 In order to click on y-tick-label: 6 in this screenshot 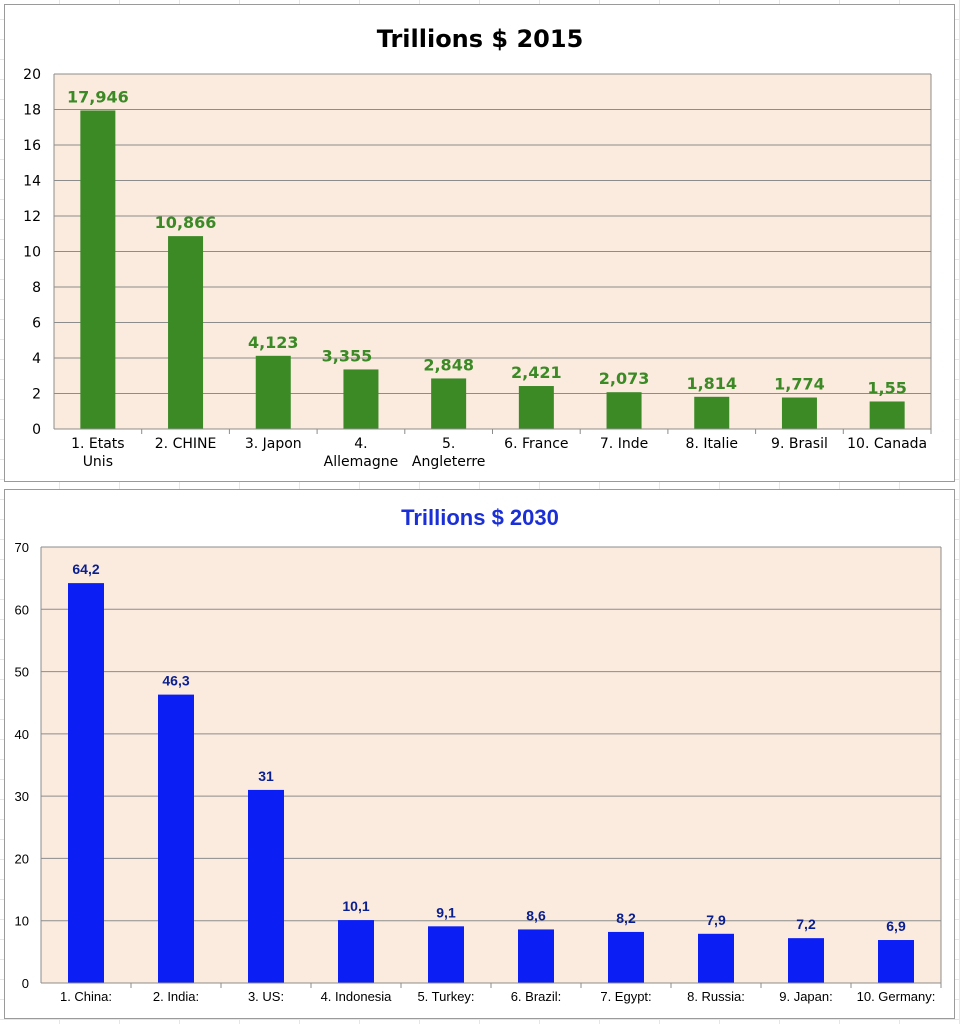, I will do `click(36, 324)`.